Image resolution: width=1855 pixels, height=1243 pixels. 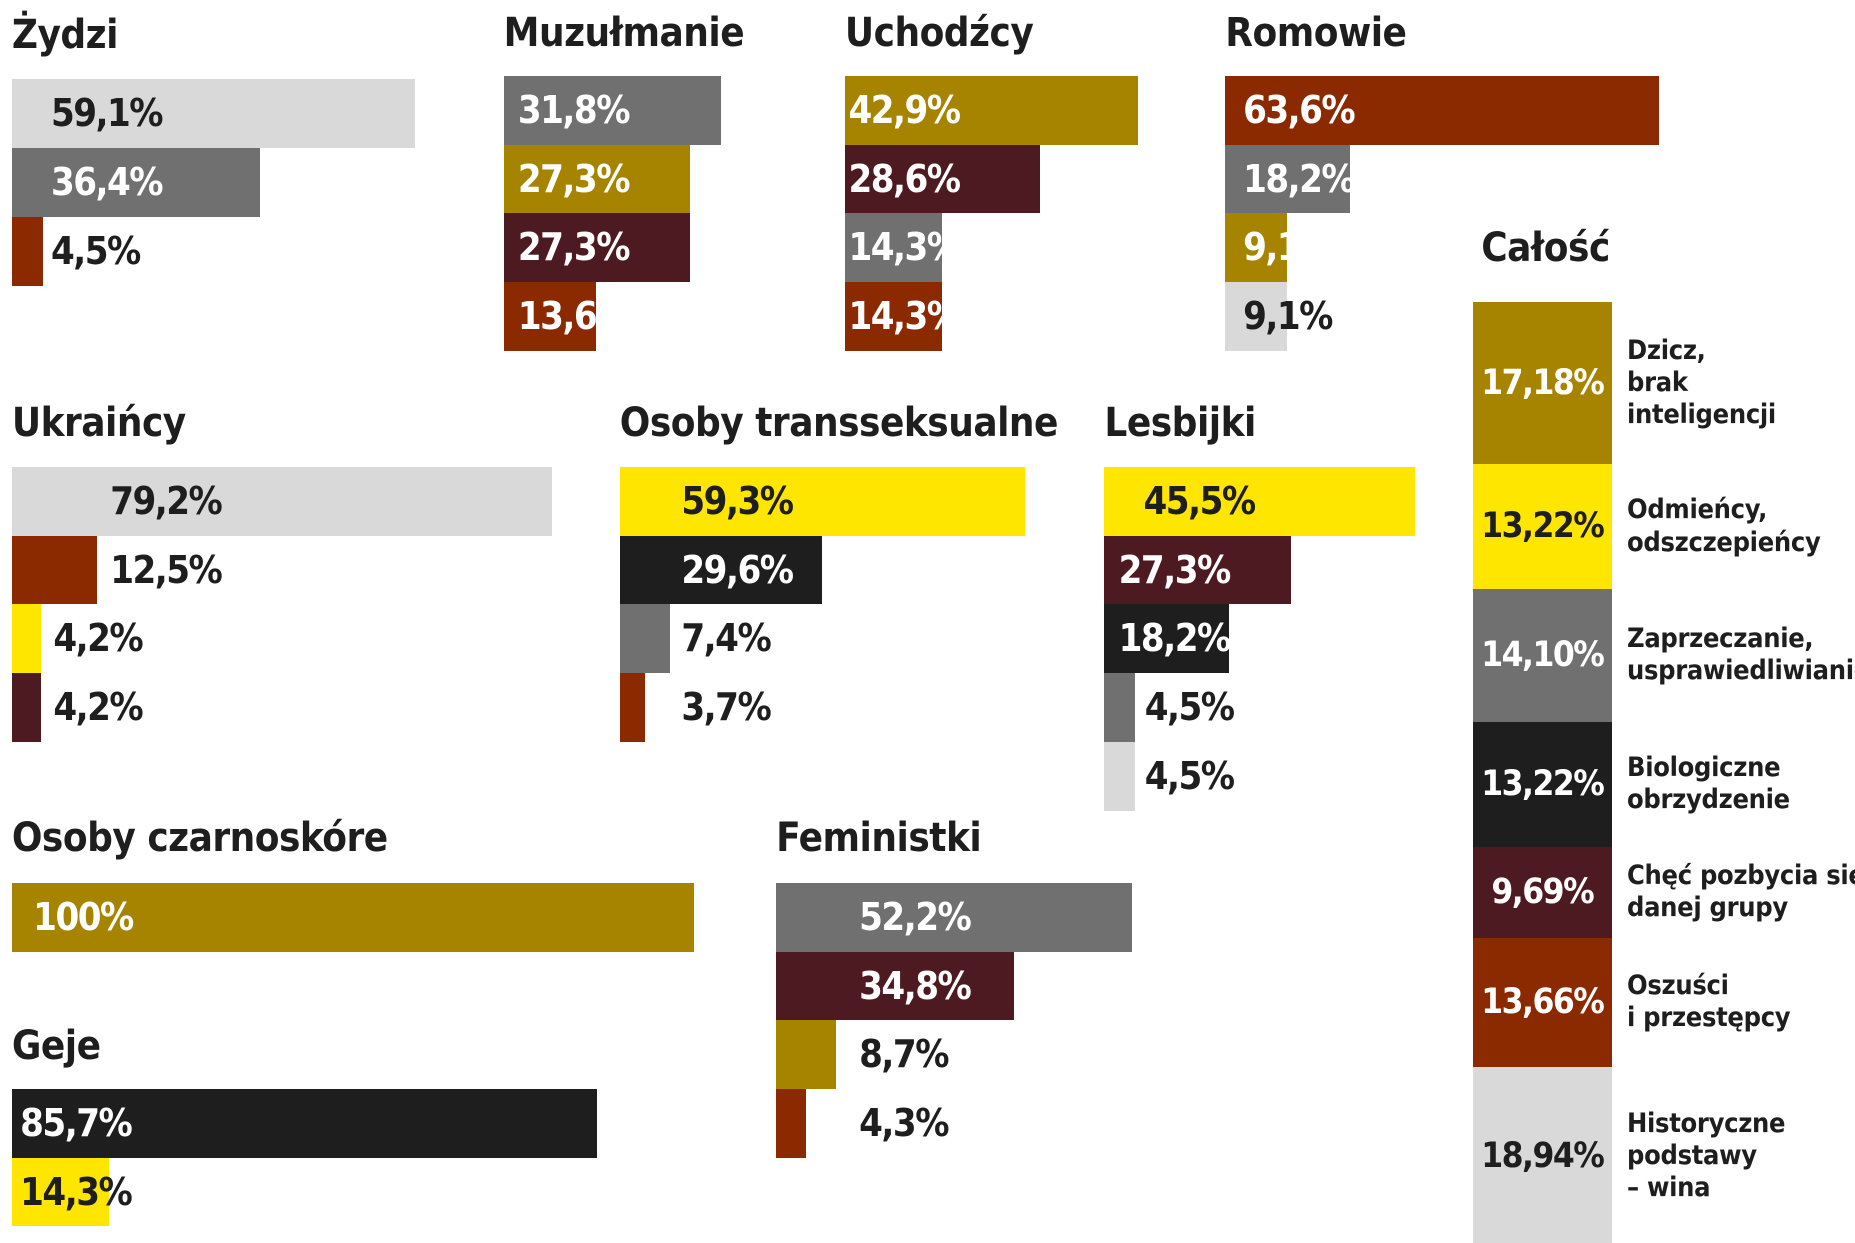 What do you see at coordinates (1545, 248) in the screenshot?
I see `group-title: Całość` at bounding box center [1545, 248].